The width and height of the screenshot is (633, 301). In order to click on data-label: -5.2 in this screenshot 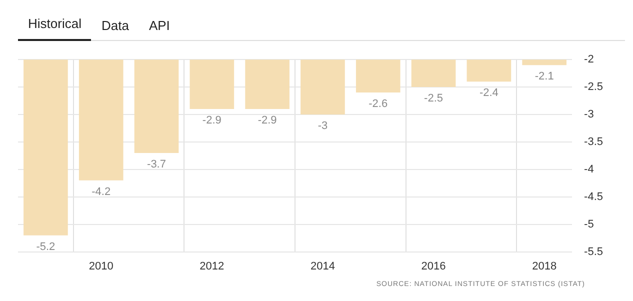, I will do `click(46, 246)`.